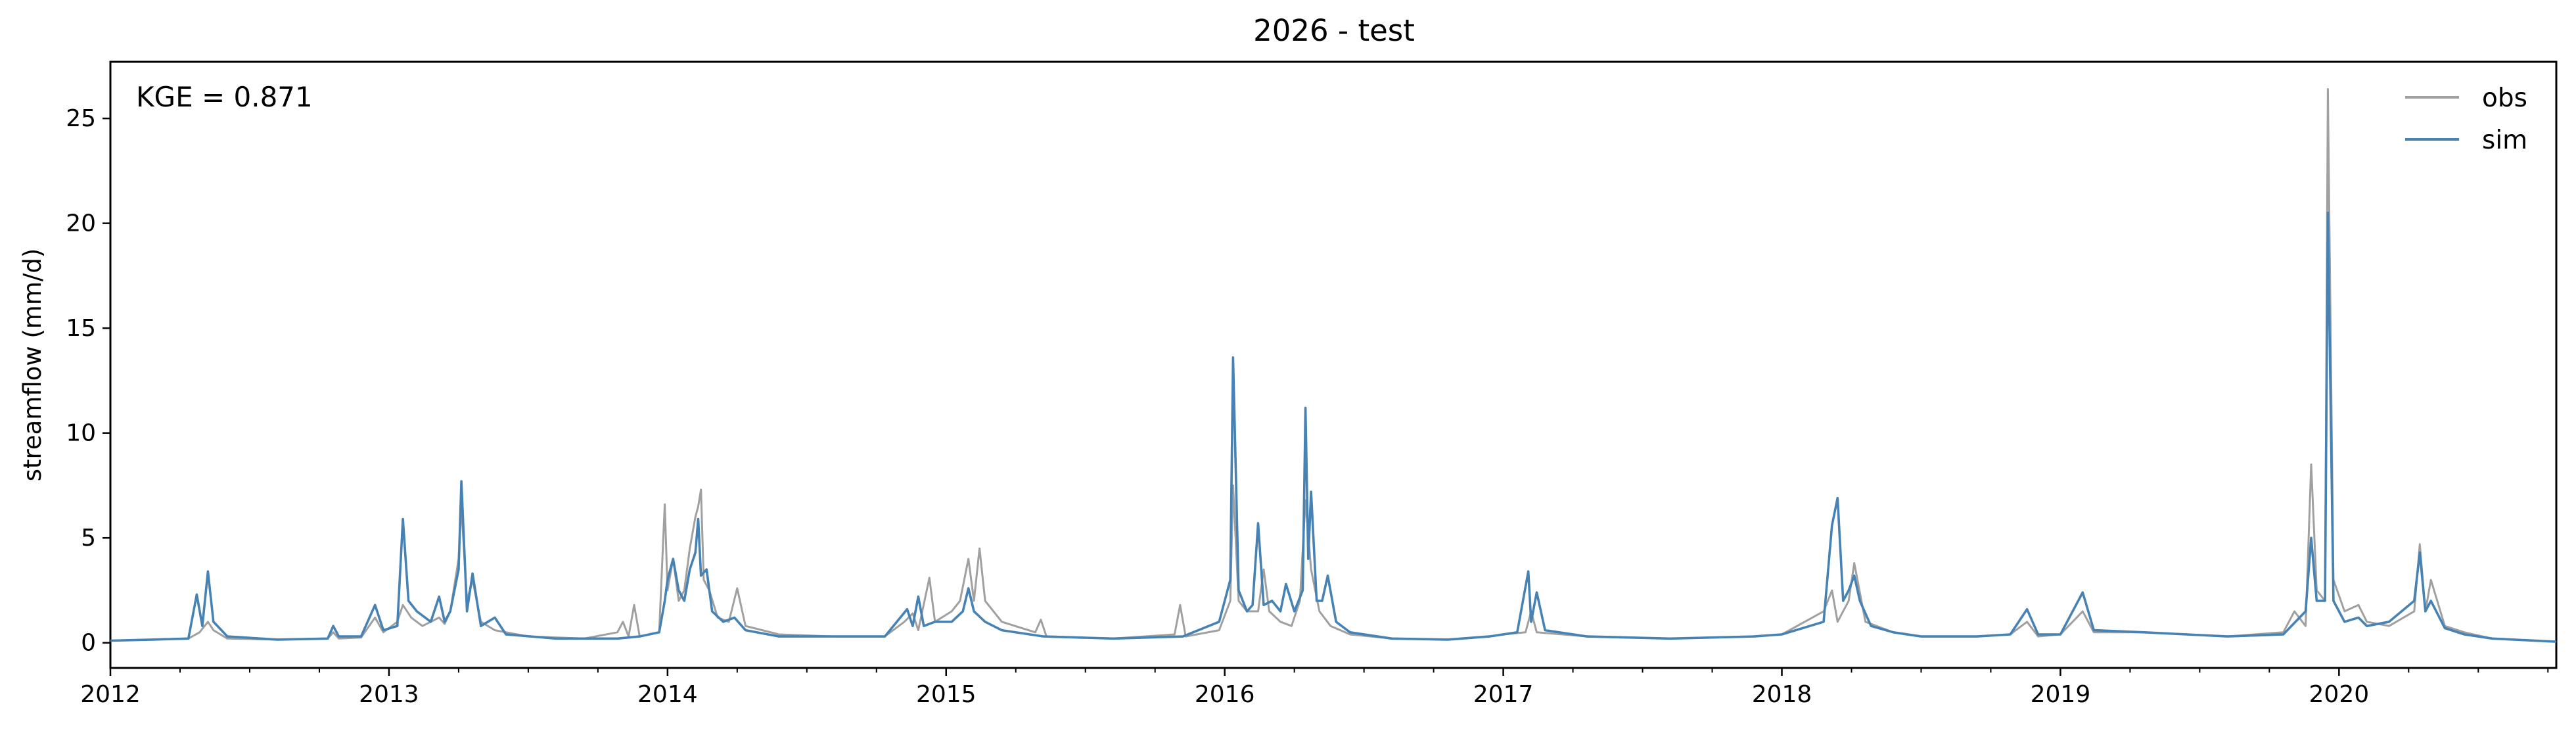 Image resolution: width=2576 pixels, height=735 pixels. I want to click on x-tick-label: 2019, so click(2061, 694).